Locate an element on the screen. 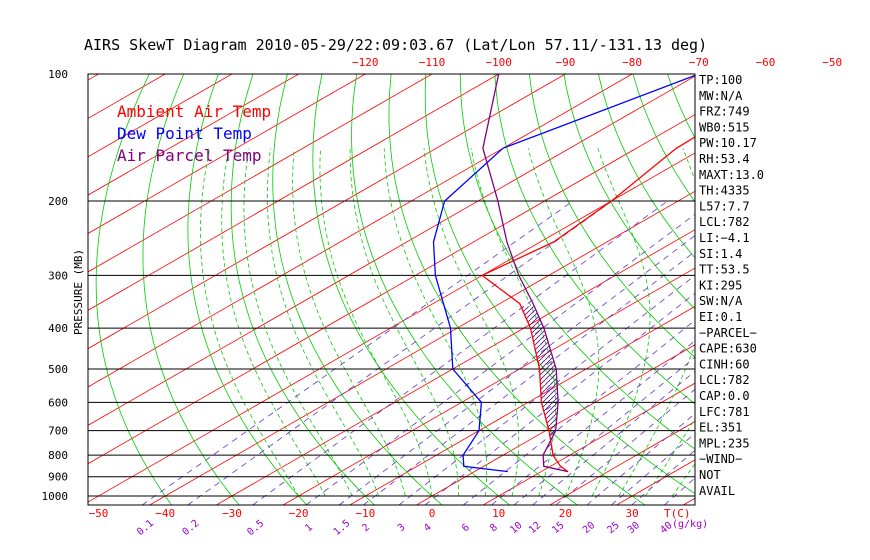 The width and height of the screenshot is (870, 560). stat-line: SW:N/A is located at coordinates (721, 301).